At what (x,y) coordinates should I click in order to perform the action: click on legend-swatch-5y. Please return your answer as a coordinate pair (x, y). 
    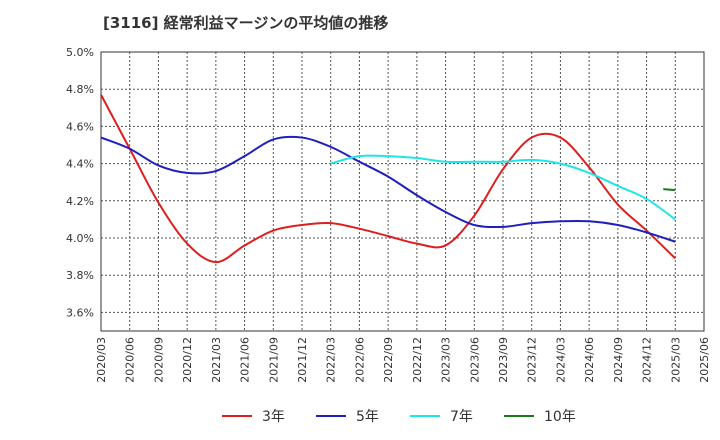
    Looking at the image, I should click on (331, 416).